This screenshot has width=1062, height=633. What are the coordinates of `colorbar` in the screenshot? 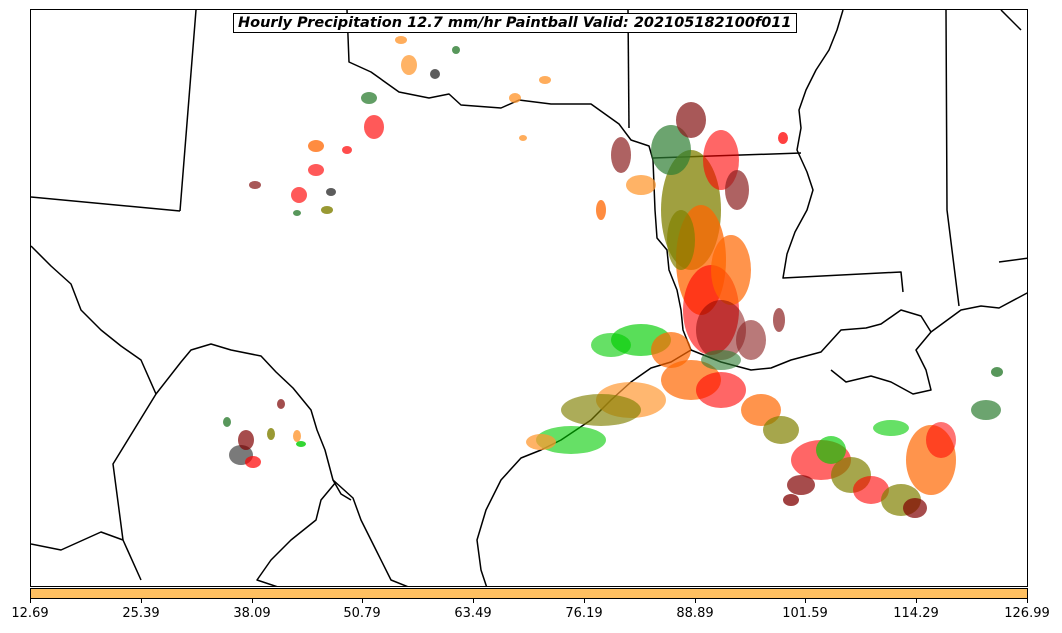 It's located at (529, 593).